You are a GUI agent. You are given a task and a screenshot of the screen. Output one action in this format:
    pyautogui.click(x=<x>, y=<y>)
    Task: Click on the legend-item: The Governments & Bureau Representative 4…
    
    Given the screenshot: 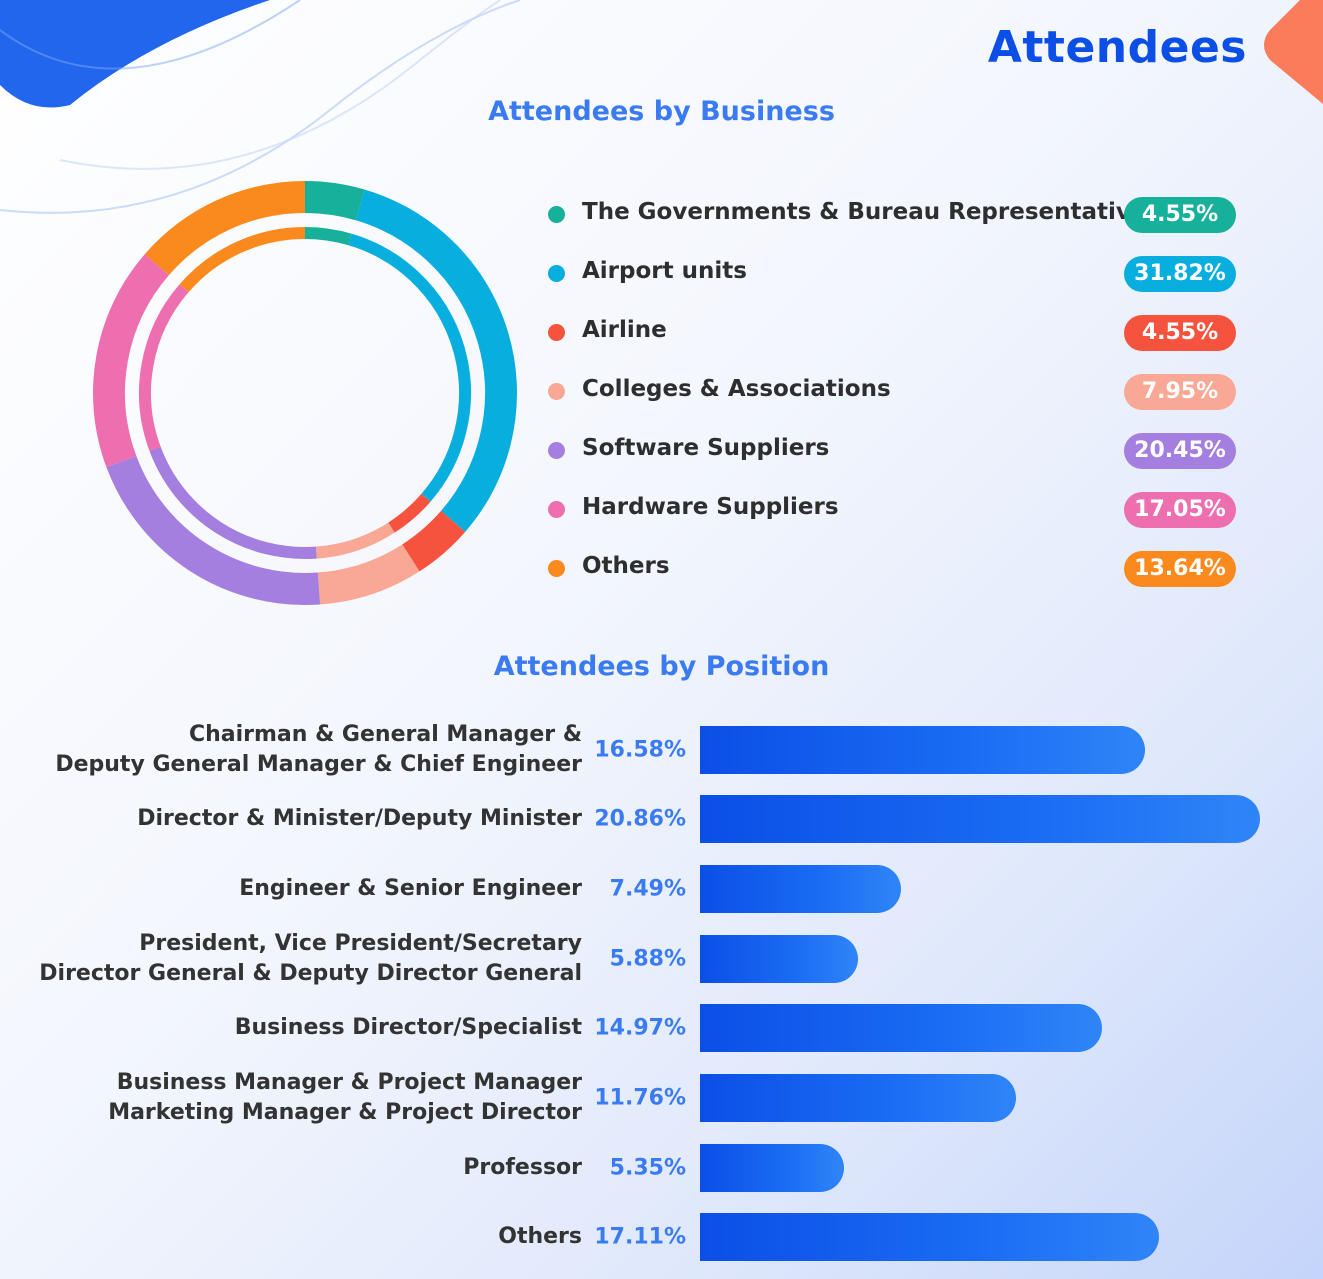 What is the action you would take?
    pyautogui.click(x=896, y=224)
    